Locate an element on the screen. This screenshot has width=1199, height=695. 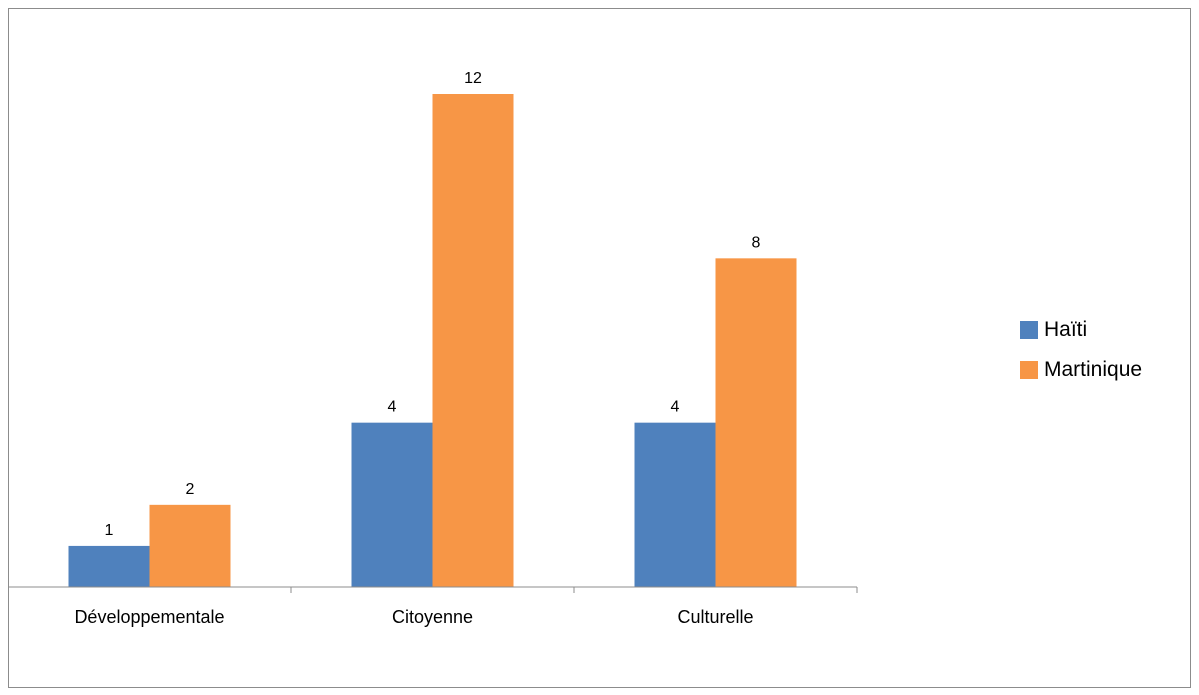
legend-label-haiti: Haïti is located at coordinates (1066, 329).